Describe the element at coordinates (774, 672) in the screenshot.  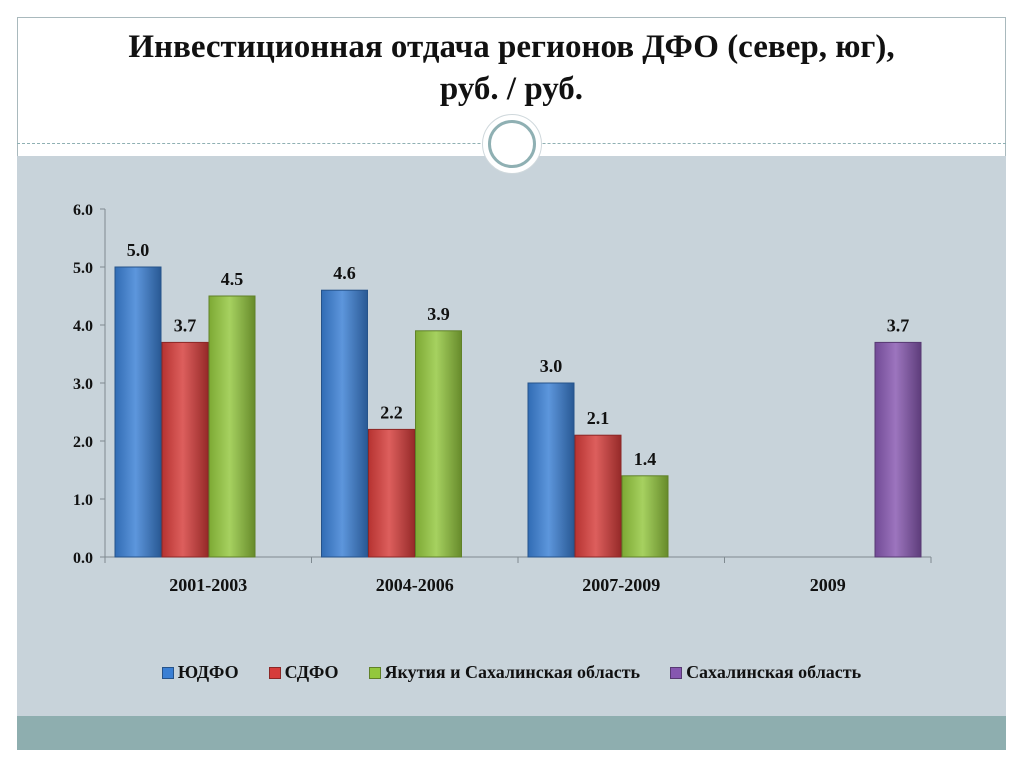
I see `legend-label: Сахалинская область` at that location.